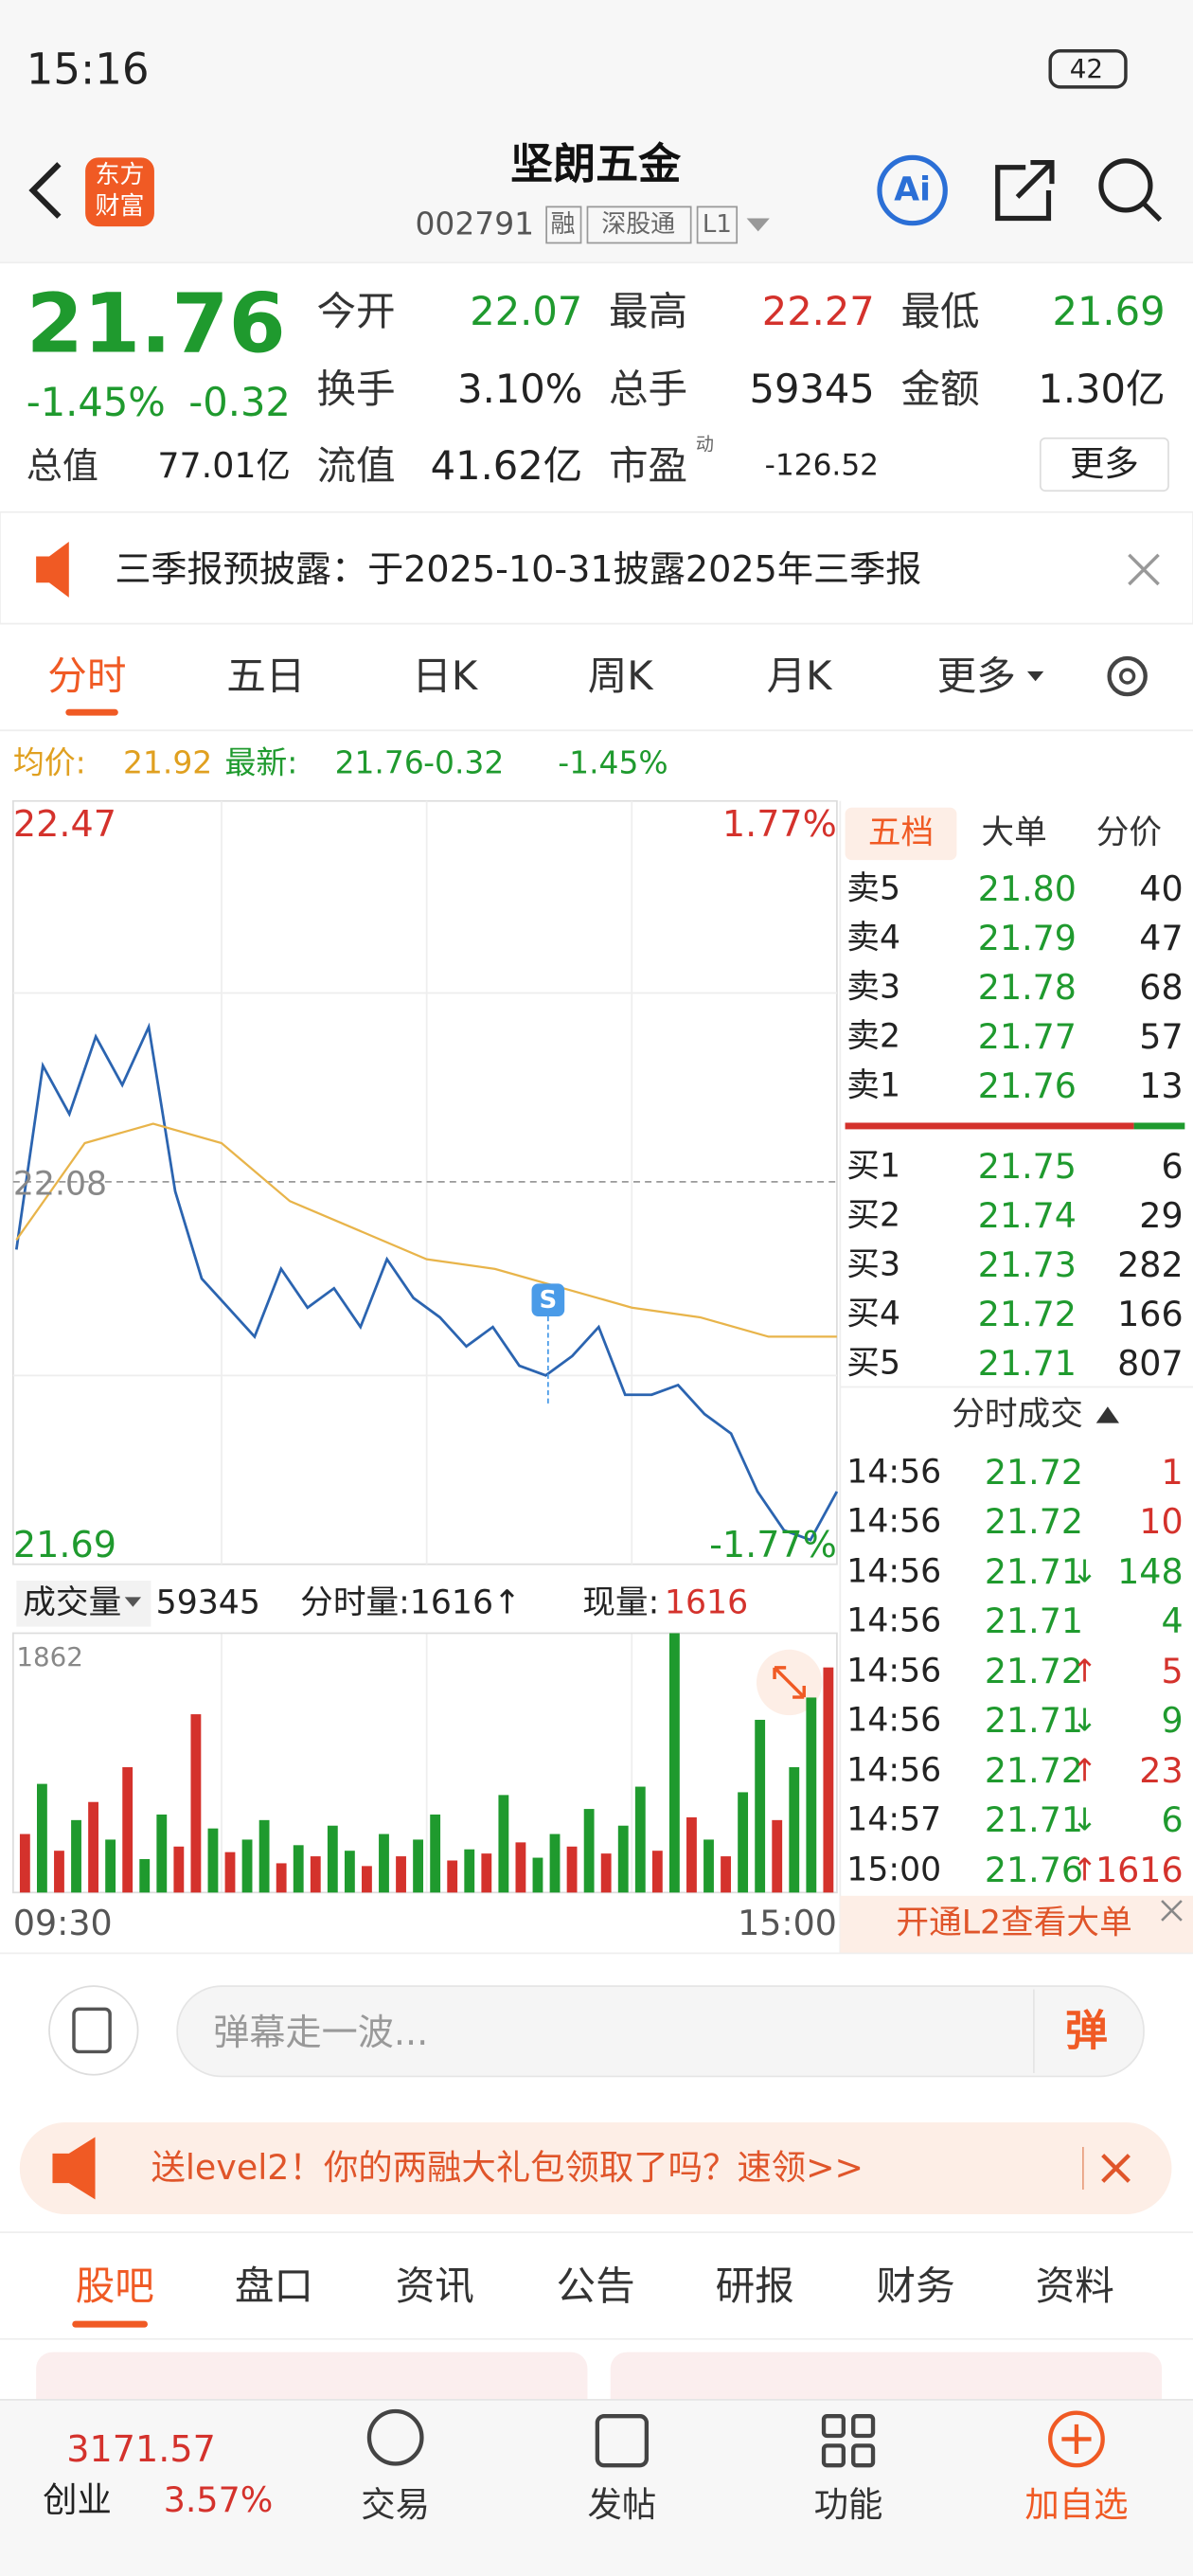 This screenshot has height=2576, width=1193. Describe the element at coordinates (812, 388) in the screenshot. I see `field-value: 59345` at that location.